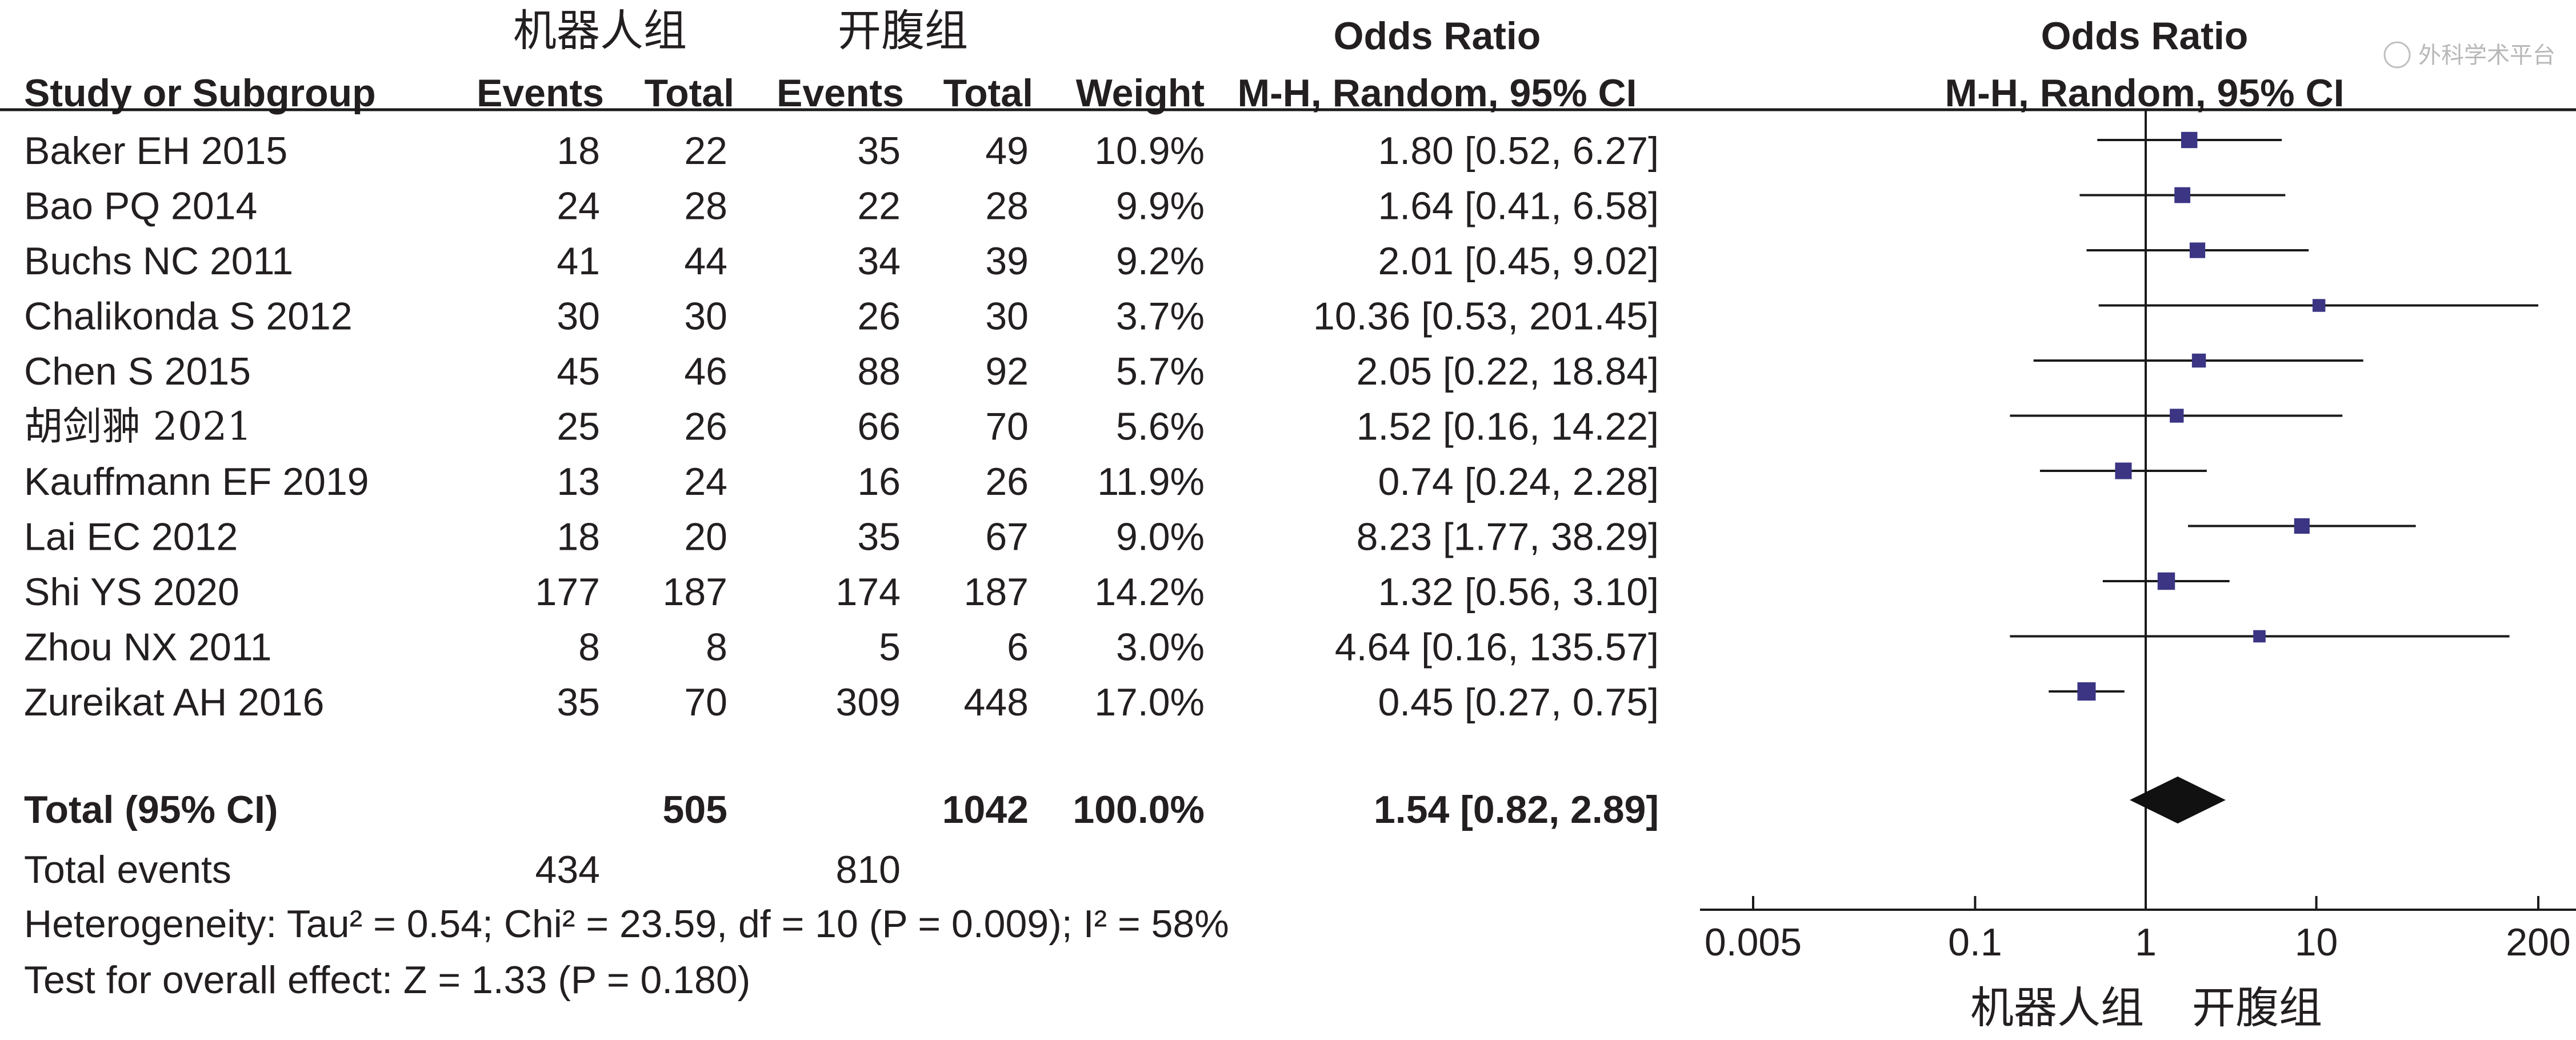  Describe the element at coordinates (131, 592) in the screenshot. I see `study-name: Shi YS 2020` at that location.